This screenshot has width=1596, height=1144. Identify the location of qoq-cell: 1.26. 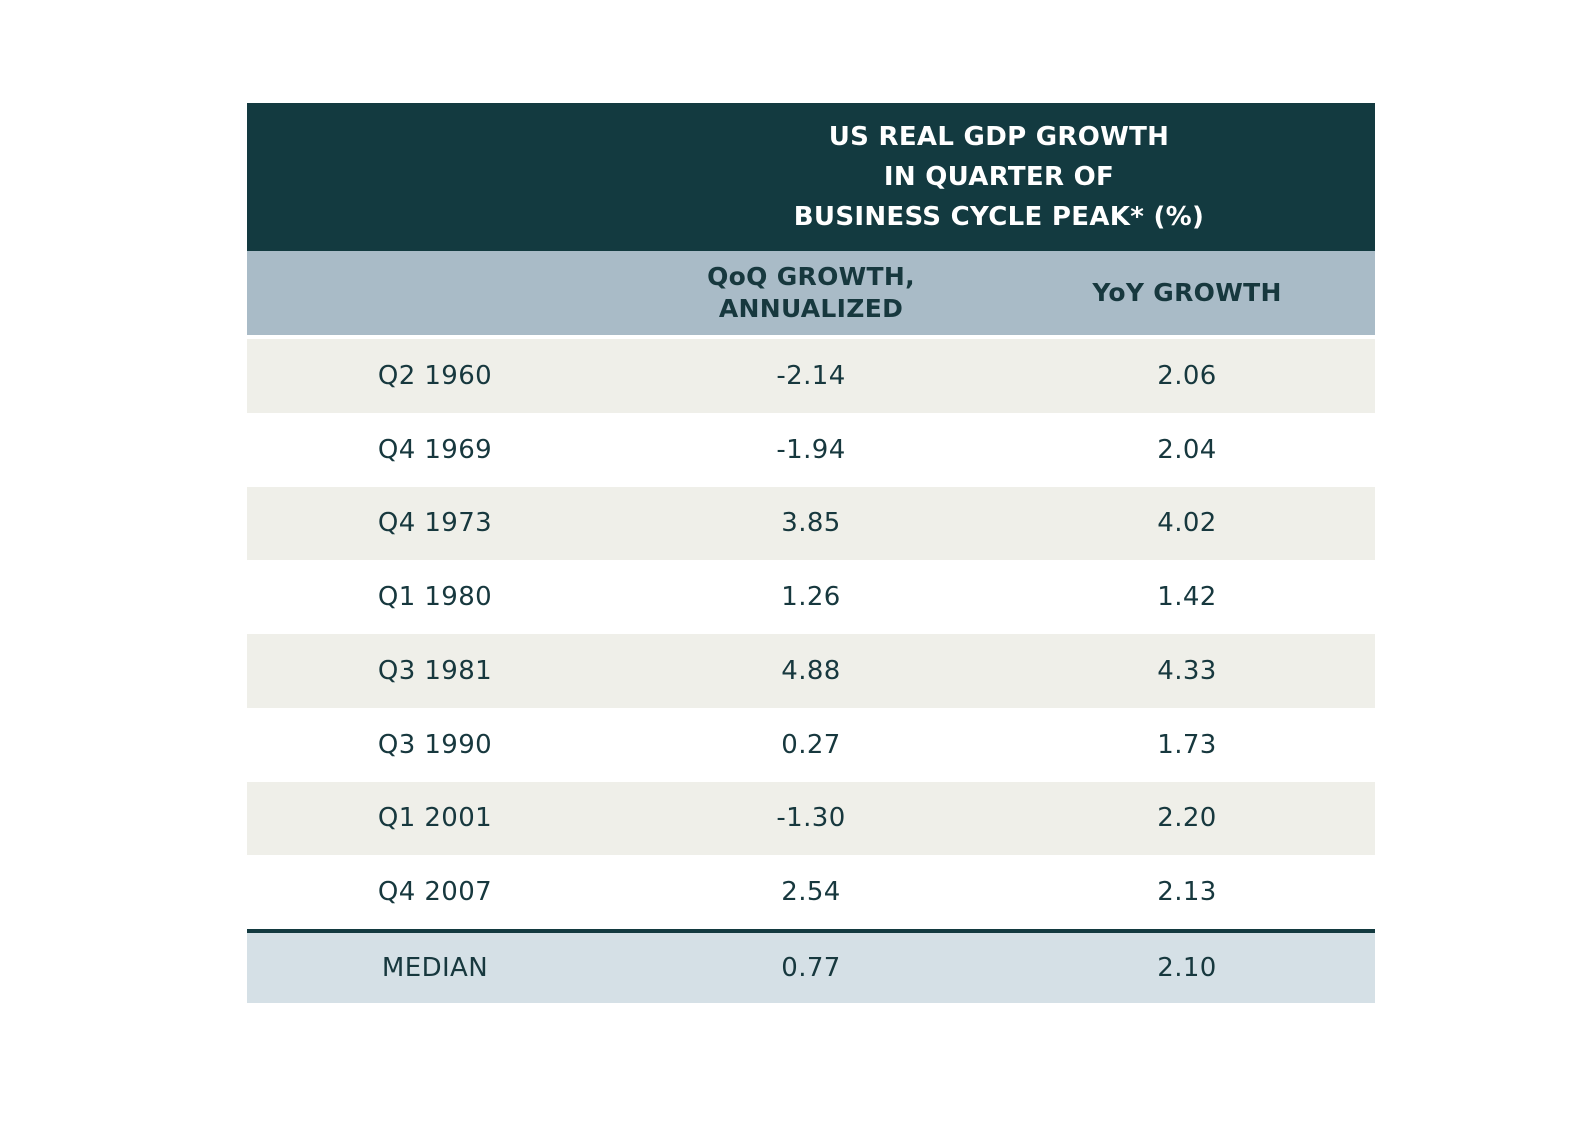
(811, 597).